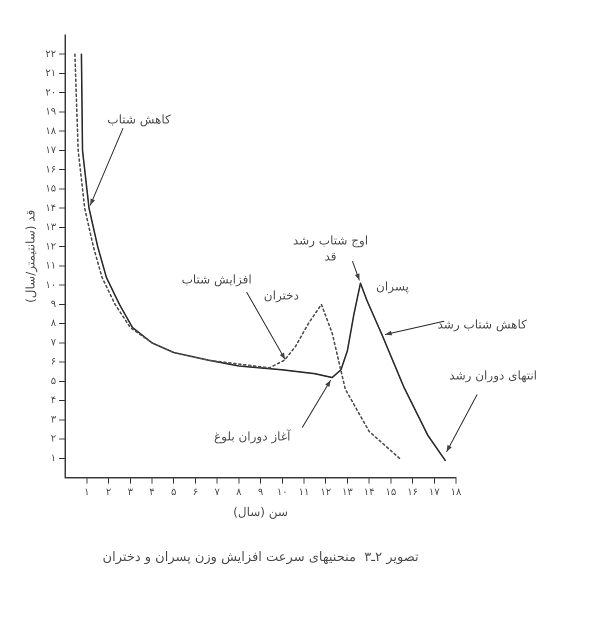 This screenshot has height=634, width=606. I want to click on x-tick-label: ۲, so click(109, 492).